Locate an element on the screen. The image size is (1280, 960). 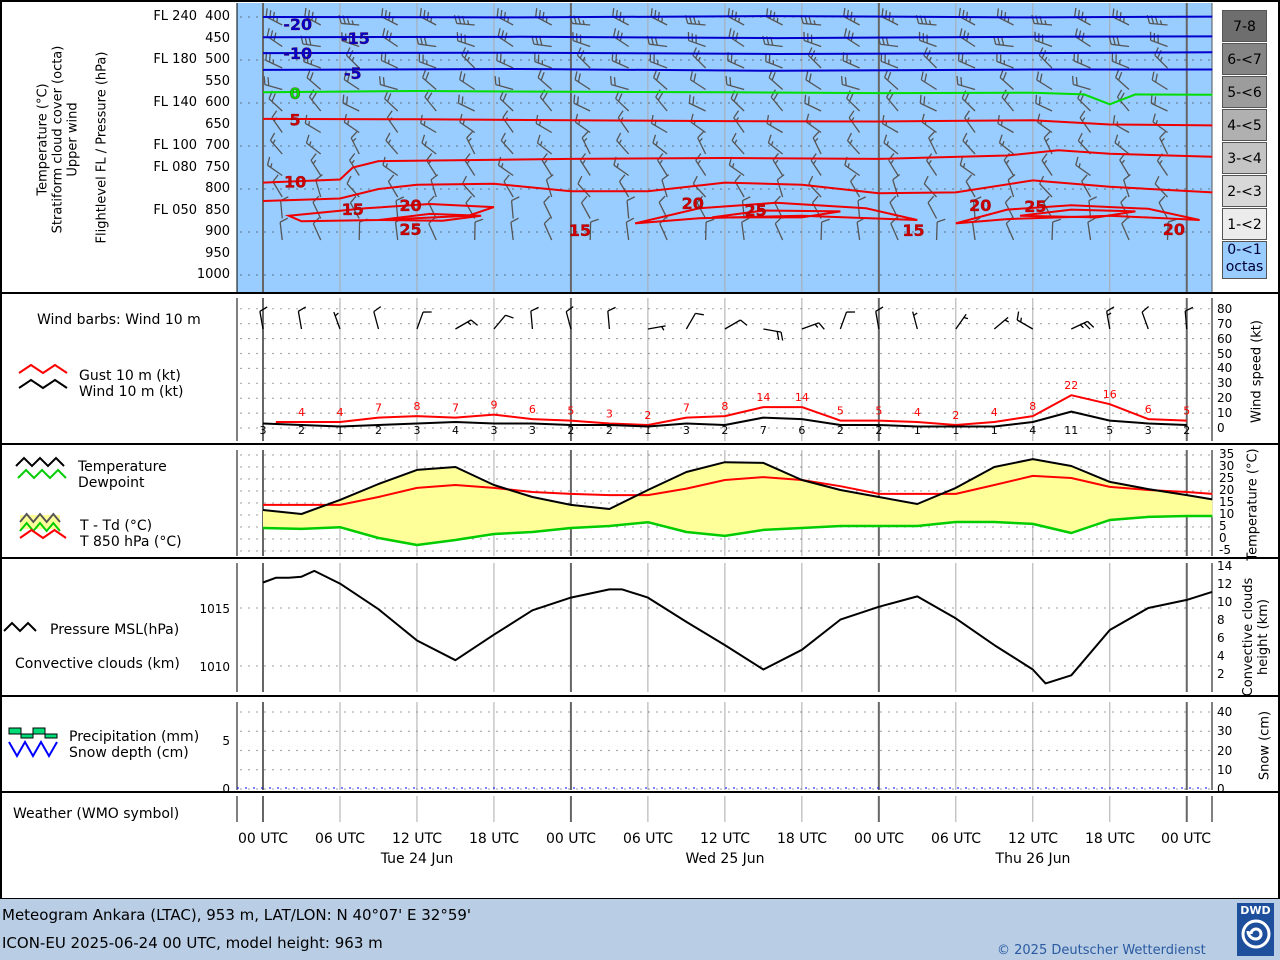
gust-line is located at coordinates (731, 410).